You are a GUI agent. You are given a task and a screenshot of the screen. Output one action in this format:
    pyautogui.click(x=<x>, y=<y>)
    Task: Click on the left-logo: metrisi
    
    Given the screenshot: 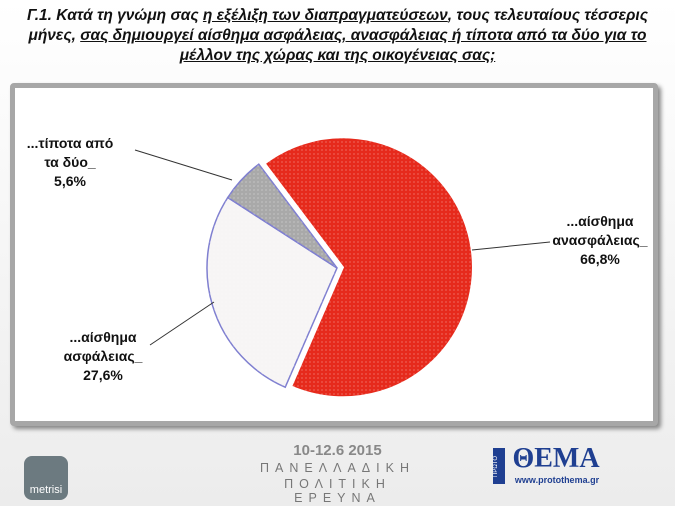 What is the action you would take?
    pyautogui.click(x=46, y=490)
    